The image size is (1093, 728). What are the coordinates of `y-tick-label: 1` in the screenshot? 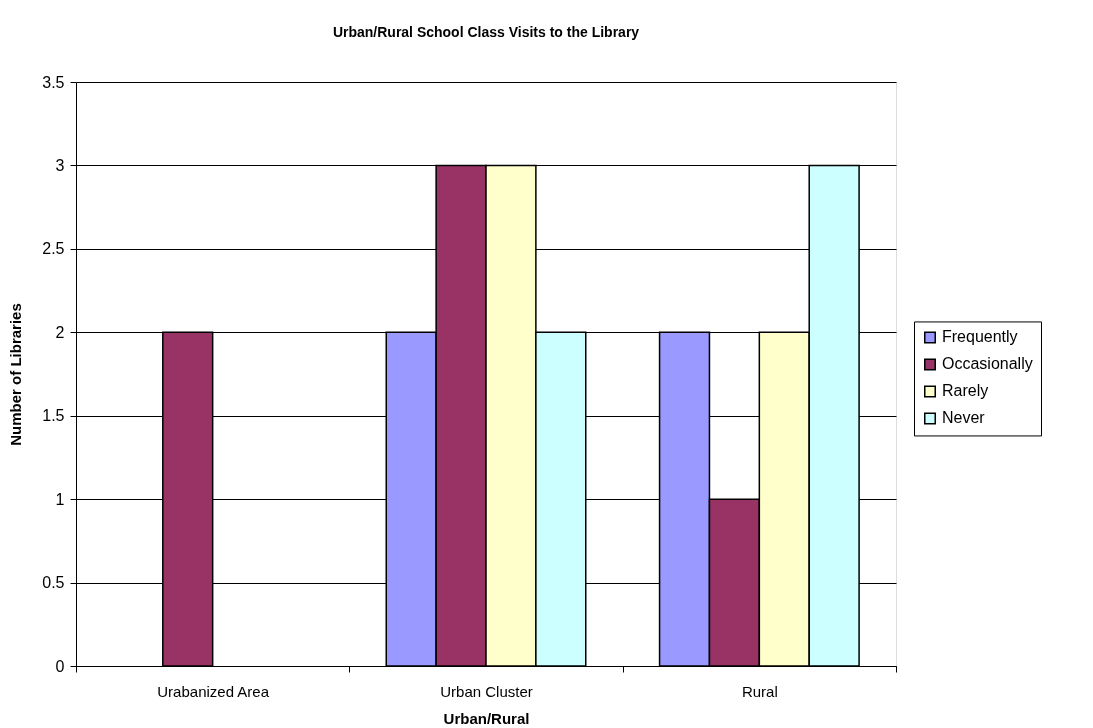 It's located at (60, 499).